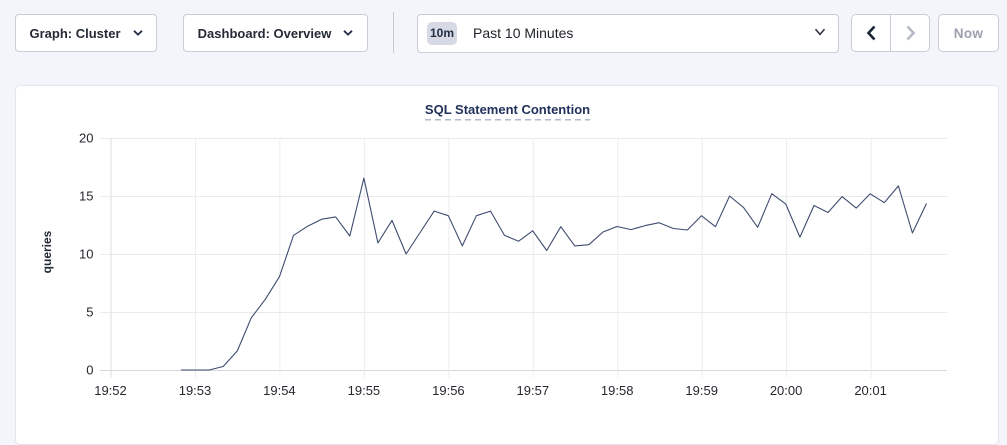  Describe the element at coordinates (279, 390) in the screenshot. I see `svg-text: 19:54` at that location.